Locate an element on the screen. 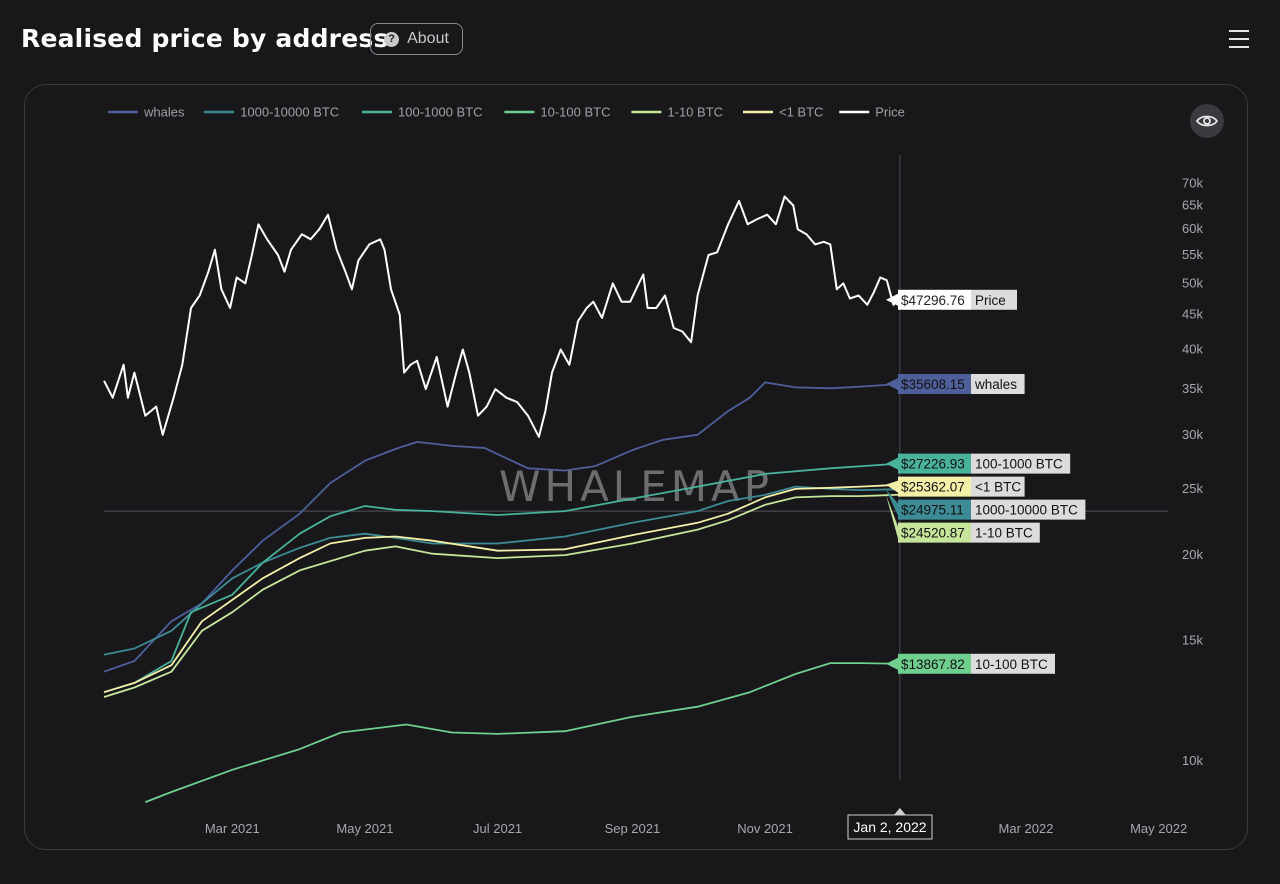 The height and width of the screenshot is (884, 1280). end-label-value: $24975.11 is located at coordinates (932, 510).